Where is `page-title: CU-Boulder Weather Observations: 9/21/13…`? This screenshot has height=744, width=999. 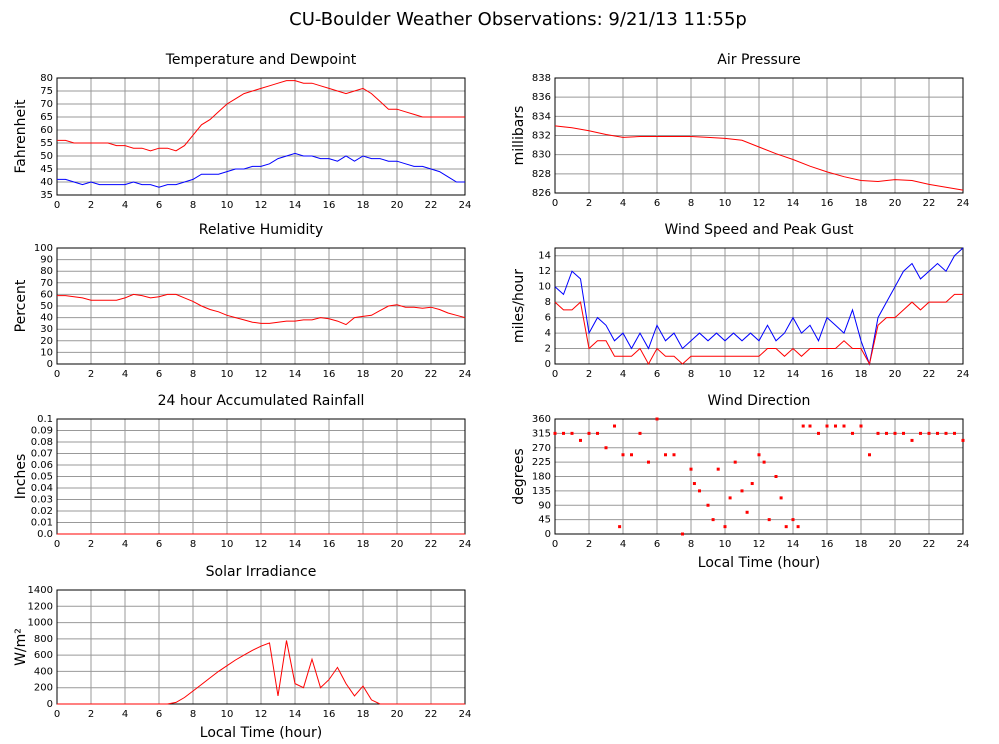 page-title: CU-Boulder Weather Observations: 9/21/13… is located at coordinates (518, 19).